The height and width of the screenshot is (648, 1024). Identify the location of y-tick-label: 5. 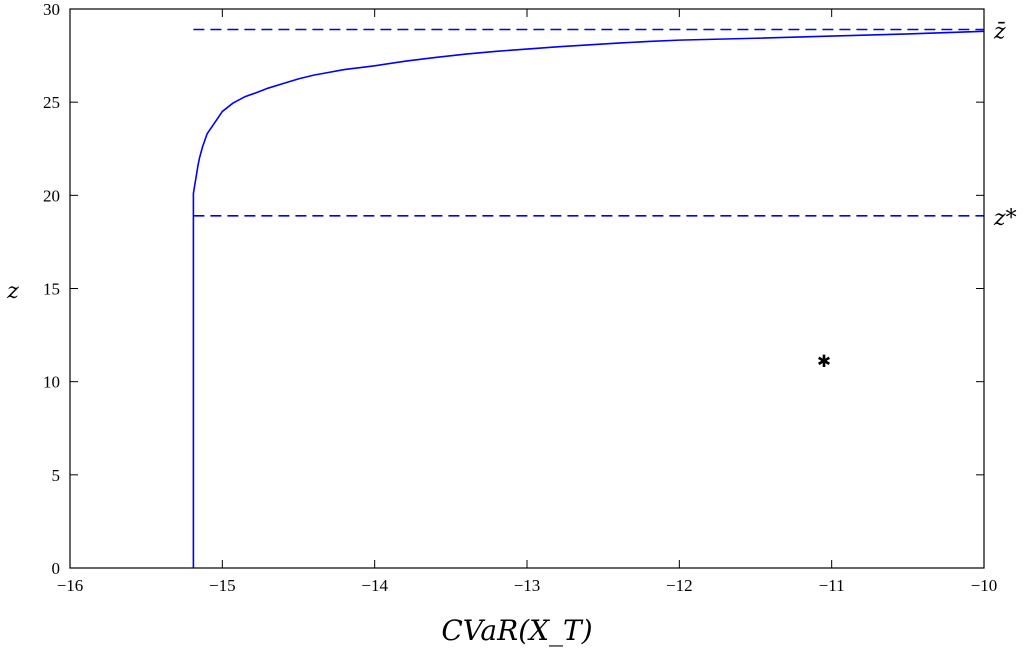
(56, 475).